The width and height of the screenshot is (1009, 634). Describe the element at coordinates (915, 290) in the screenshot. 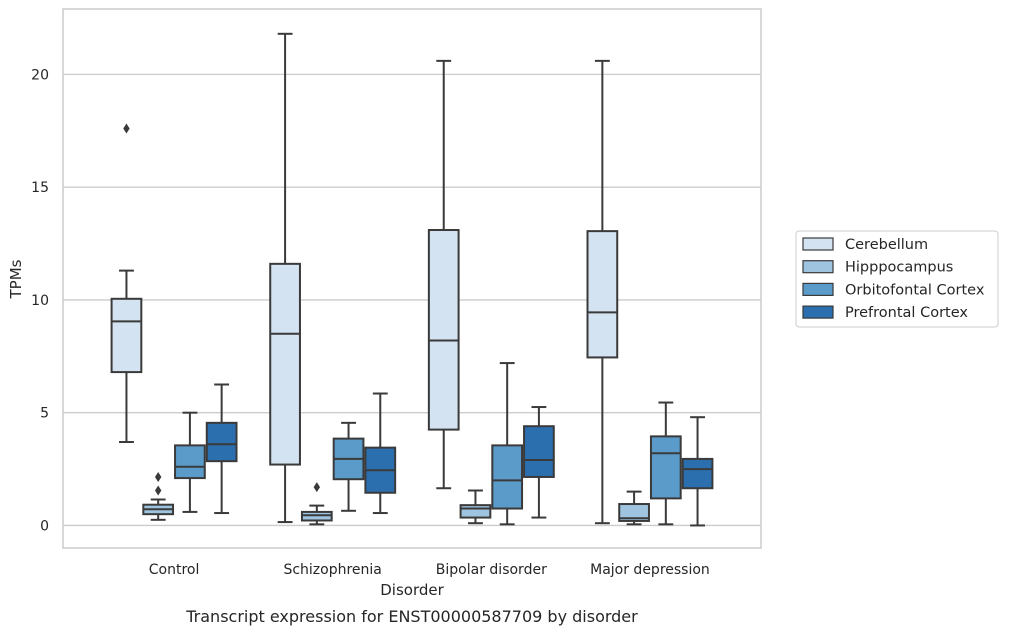

I see `legend-label: Orbitofontal Cortex` at that location.